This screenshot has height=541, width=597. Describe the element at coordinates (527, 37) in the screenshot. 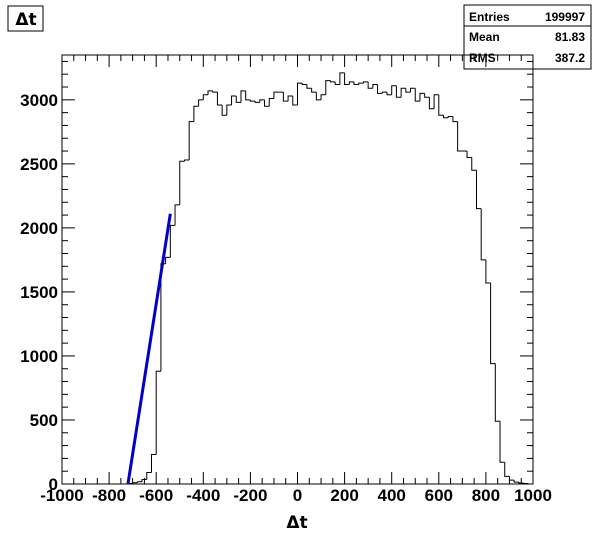

I see `stats-box: Entries 199997 Mean 81.83 RMS 387.2` at that location.